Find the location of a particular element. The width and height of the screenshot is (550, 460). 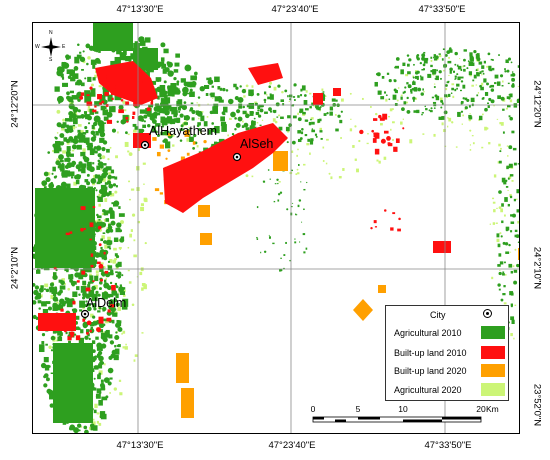

legend-label: Built-up land 2020 is located at coordinates (430, 371).